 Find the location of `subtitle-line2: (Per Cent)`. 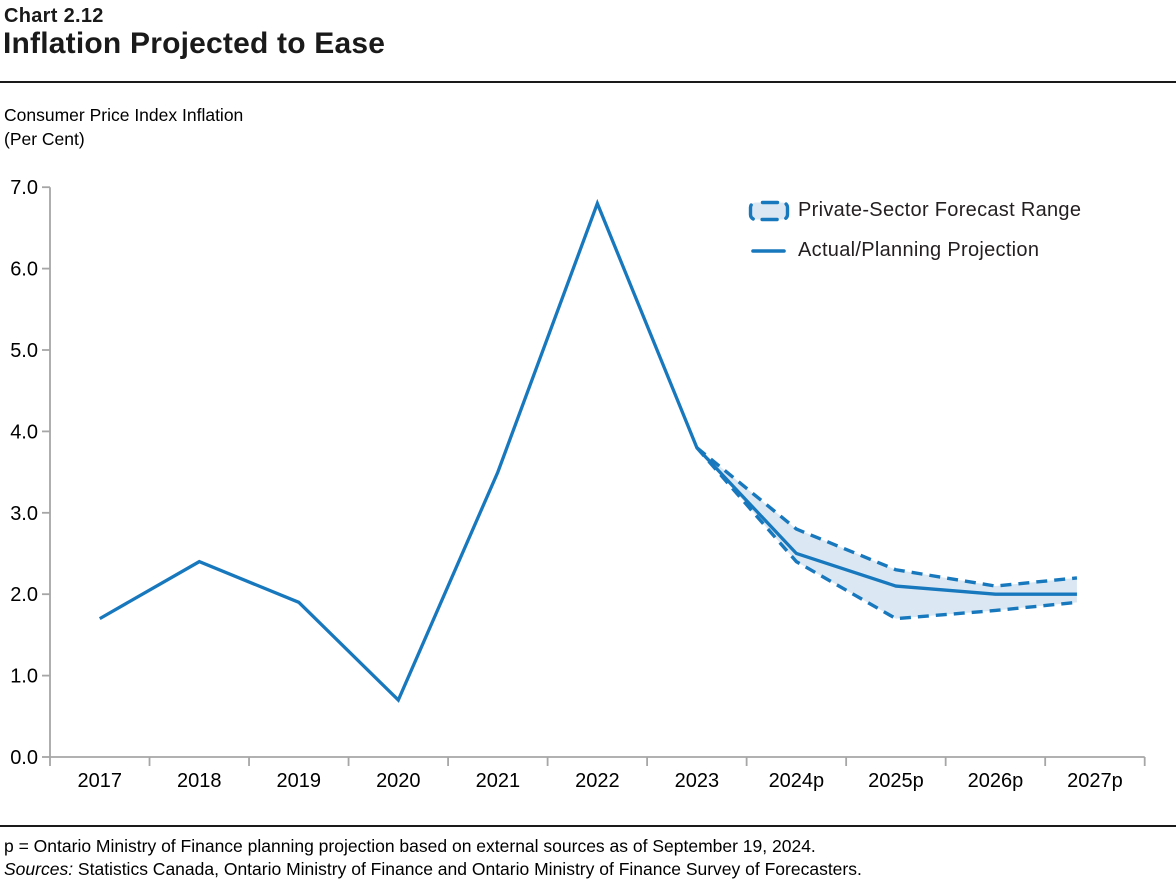

subtitle-line2: (Per Cent) is located at coordinates (44, 139).